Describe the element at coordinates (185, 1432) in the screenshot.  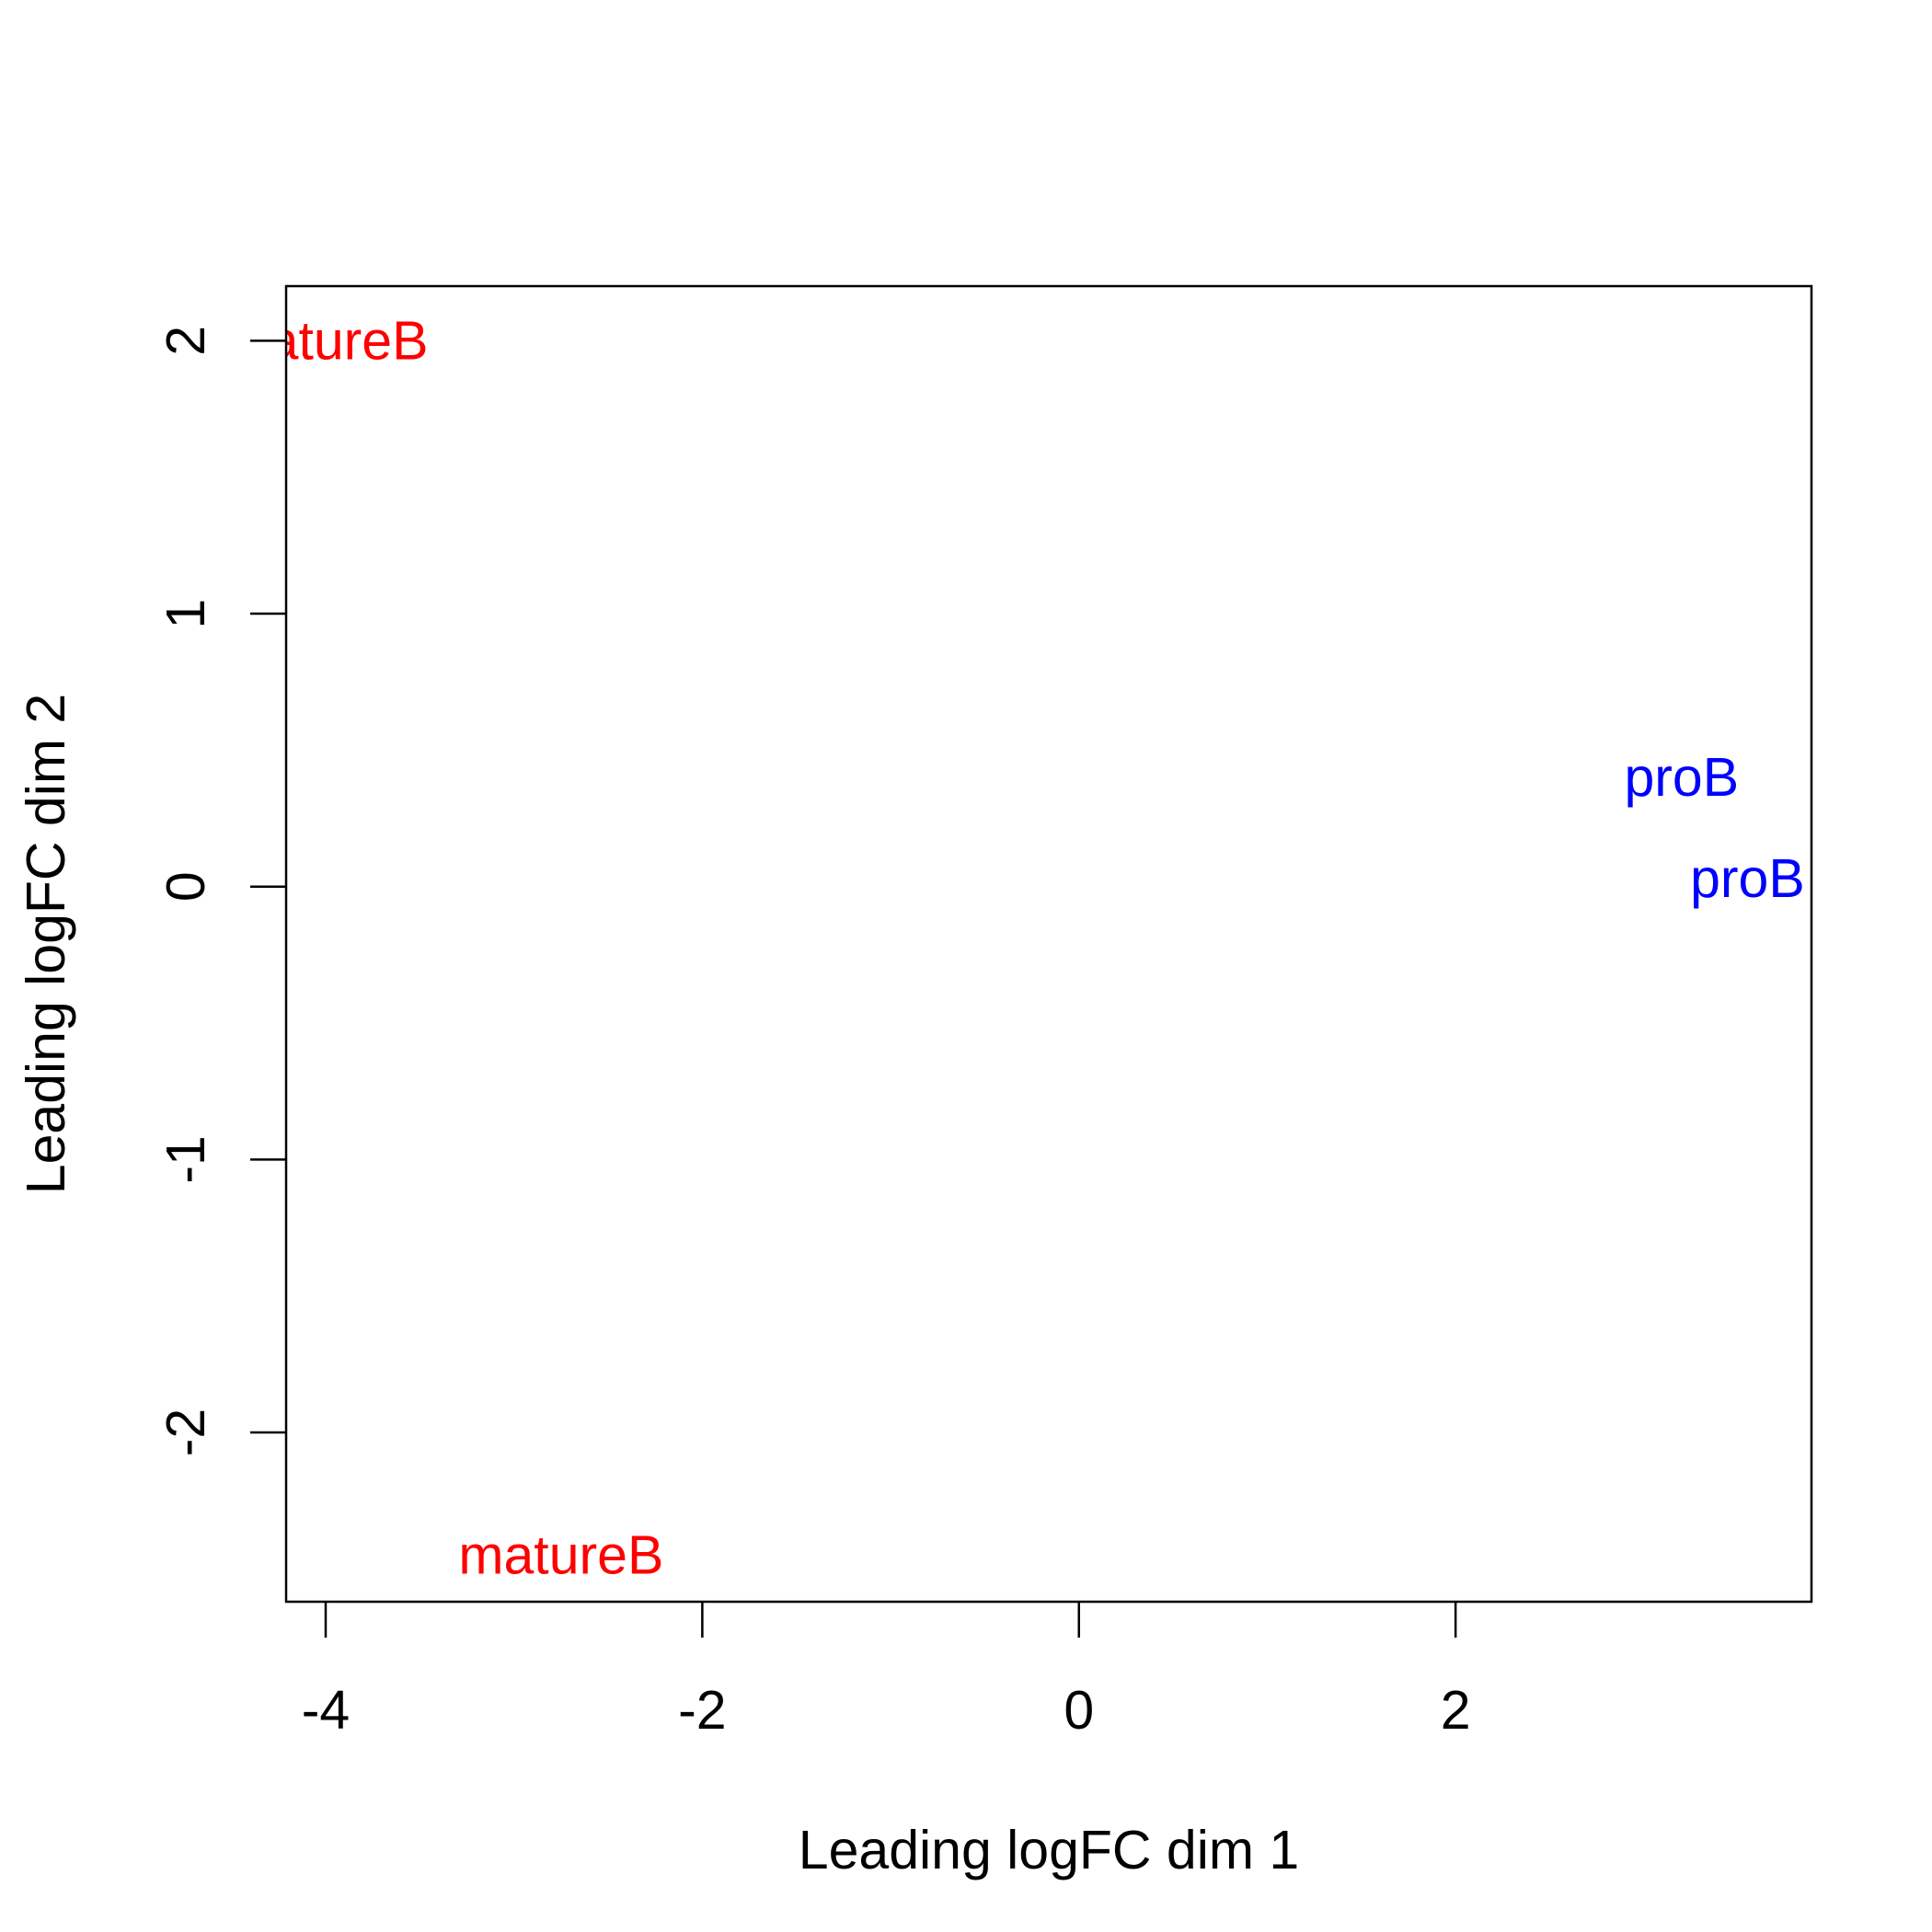
I see `y-tick-label: -2` at that location.